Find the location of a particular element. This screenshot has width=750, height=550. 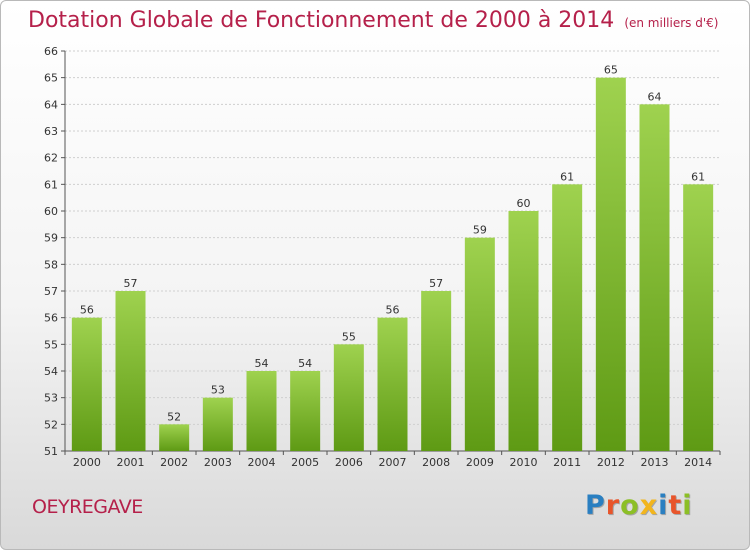

x-tick-label: 2012 is located at coordinates (611, 462).